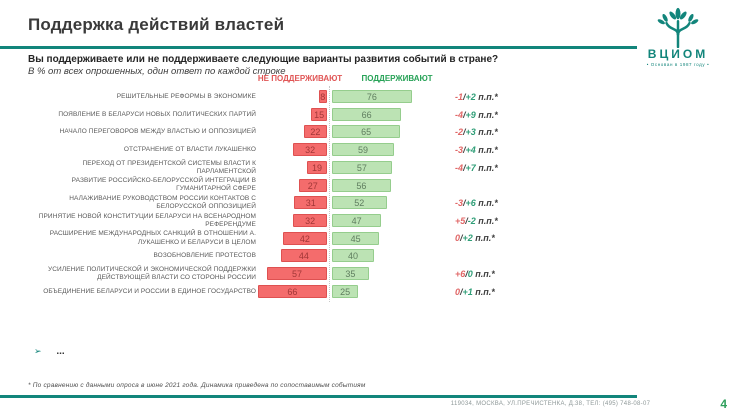 The image size is (732, 412). Describe the element at coordinates (470, 203) in the screenshot. I see `delta-support: +6` at that location.